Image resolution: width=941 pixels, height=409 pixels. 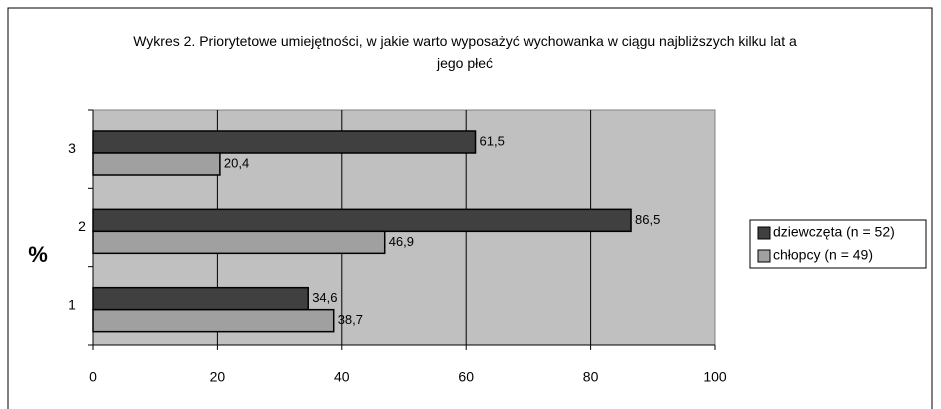 I want to click on value-label: 34,6, so click(x=324, y=297).